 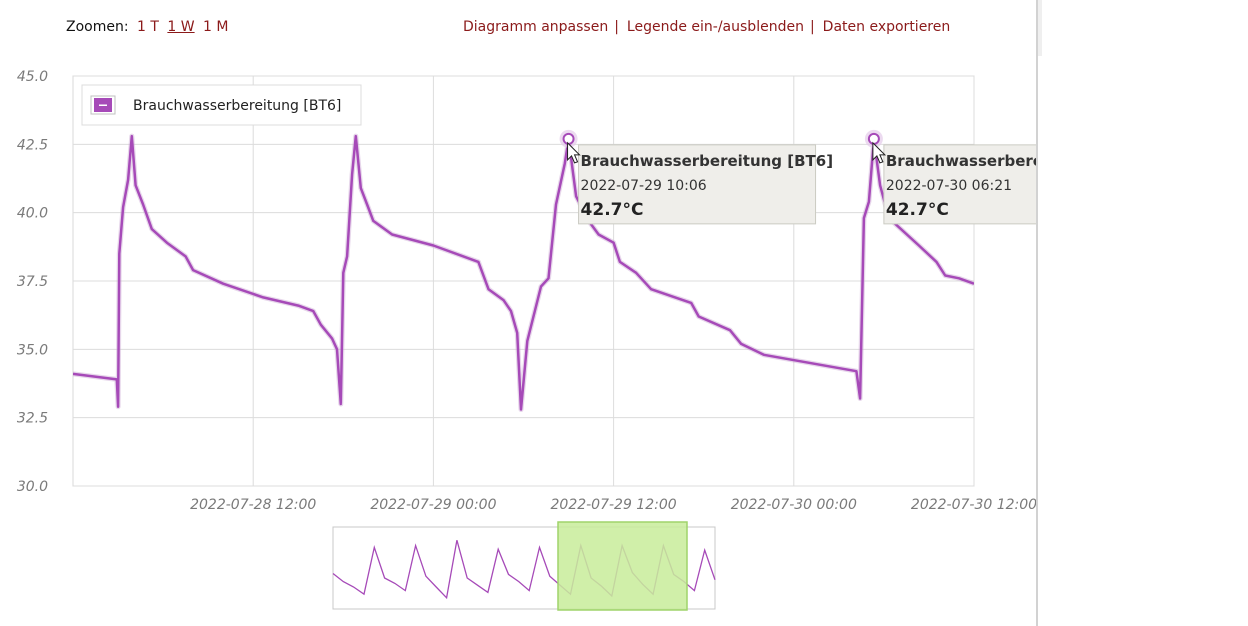 I want to click on zoom-toolbar: Zoomen: 1 T 1 W 1 M, so click(x=147, y=27).